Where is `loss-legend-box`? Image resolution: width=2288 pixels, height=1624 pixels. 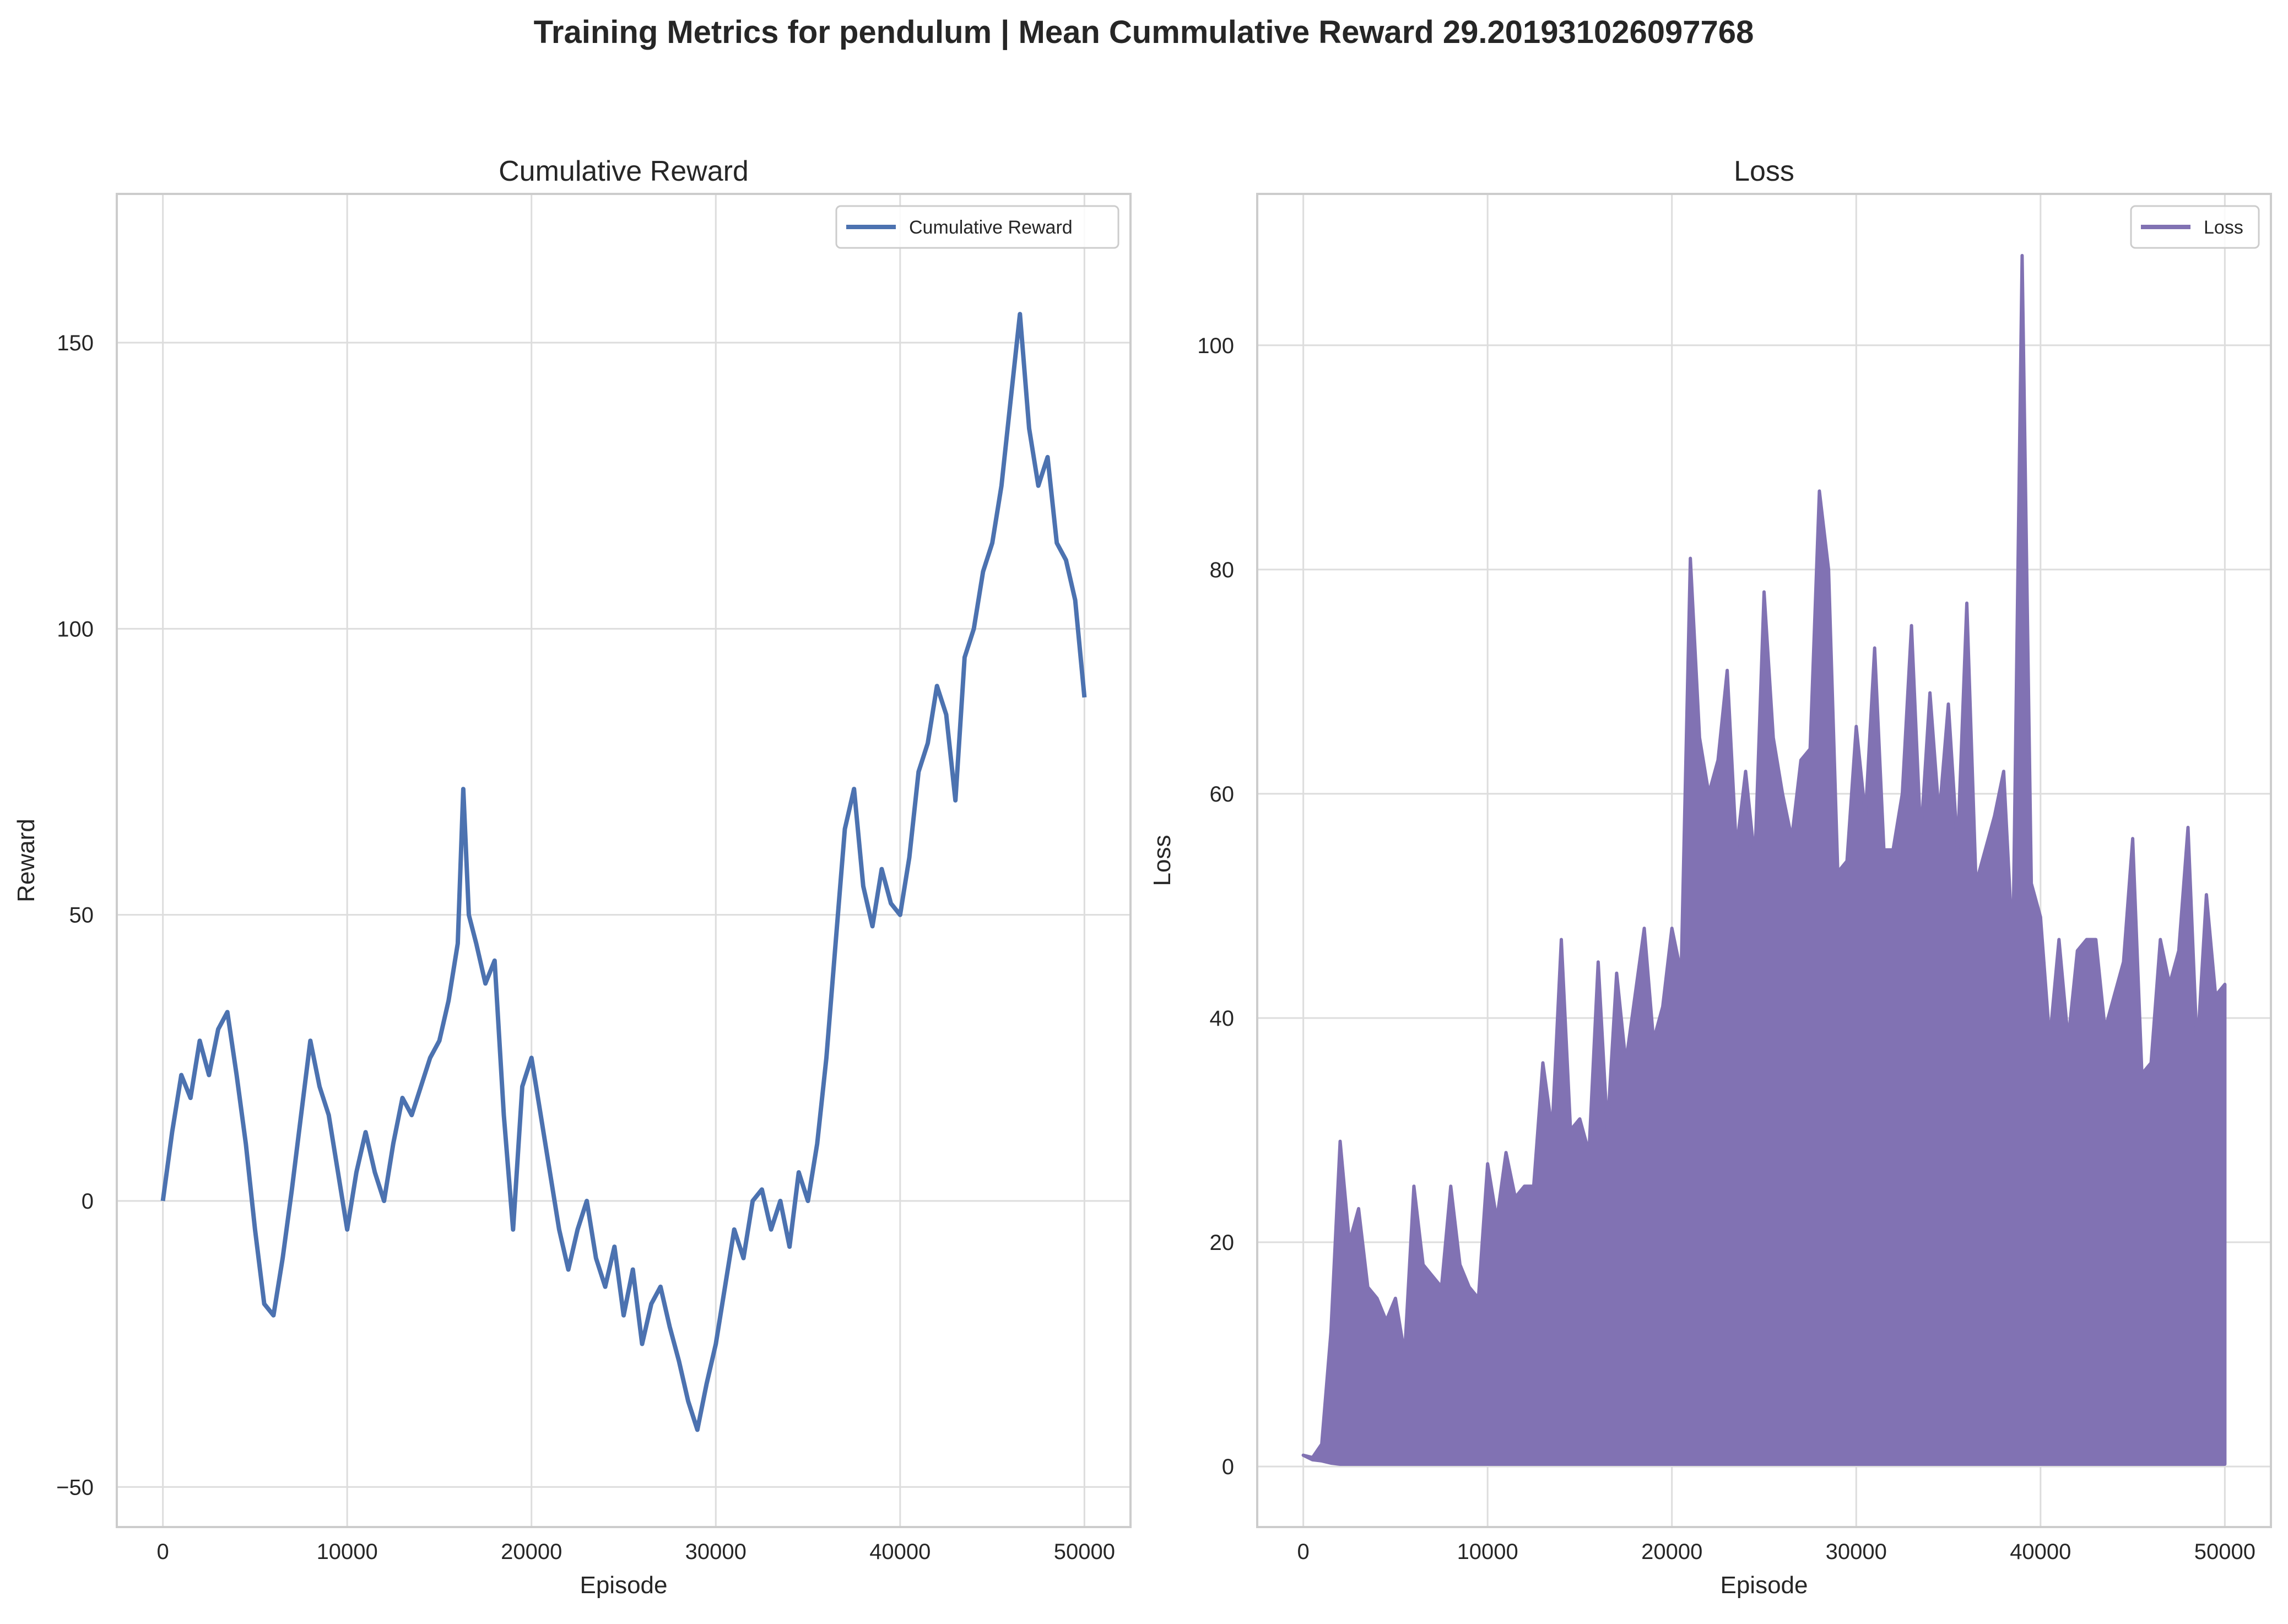 loss-legend-box is located at coordinates (2195, 227).